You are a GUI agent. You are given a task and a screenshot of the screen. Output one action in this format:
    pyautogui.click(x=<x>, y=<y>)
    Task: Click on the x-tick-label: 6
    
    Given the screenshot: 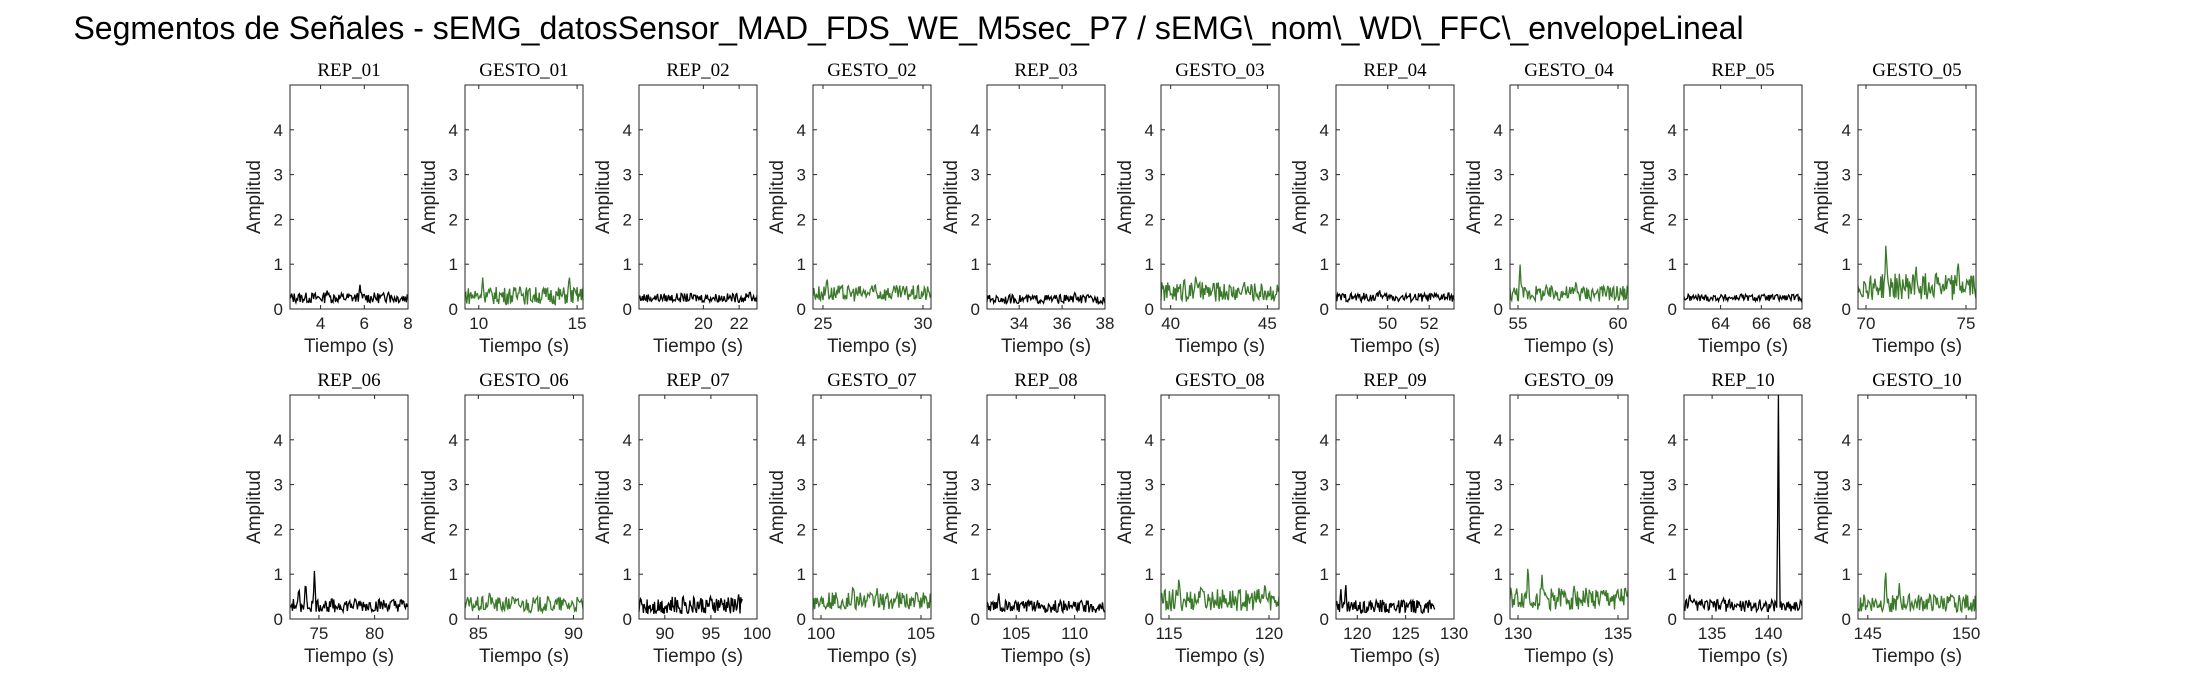 What is the action you would take?
    pyautogui.click(x=364, y=323)
    